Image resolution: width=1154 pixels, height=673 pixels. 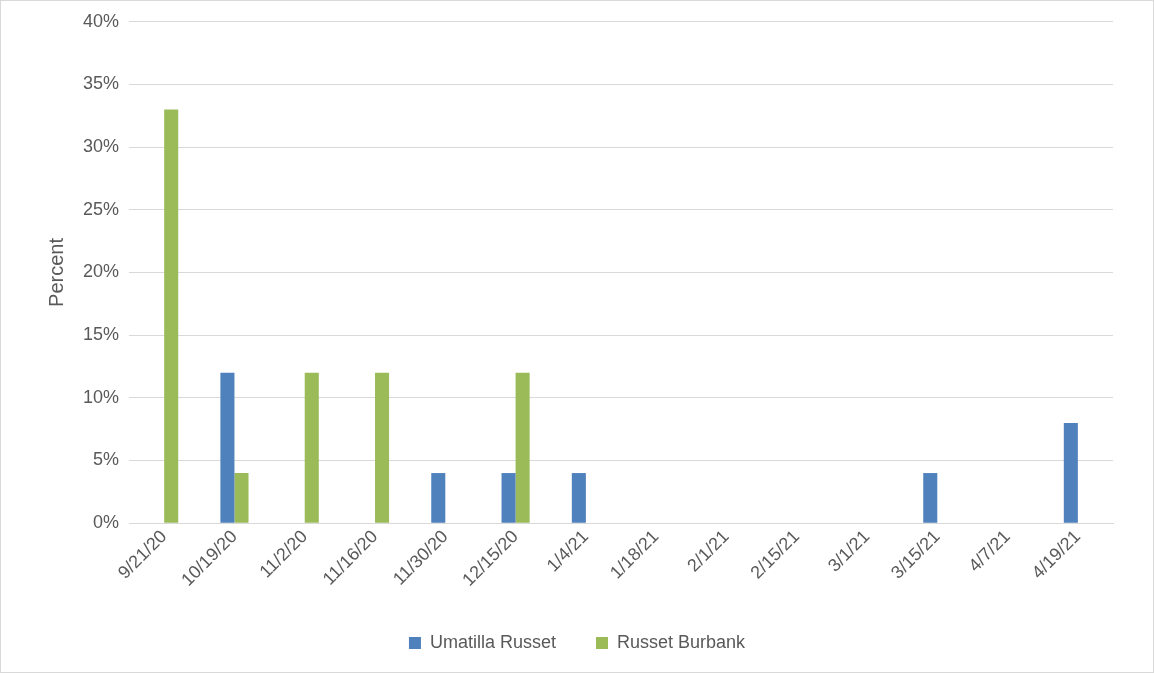 What do you see at coordinates (101, 334) in the screenshot?
I see `y-tick-label: 15%` at bounding box center [101, 334].